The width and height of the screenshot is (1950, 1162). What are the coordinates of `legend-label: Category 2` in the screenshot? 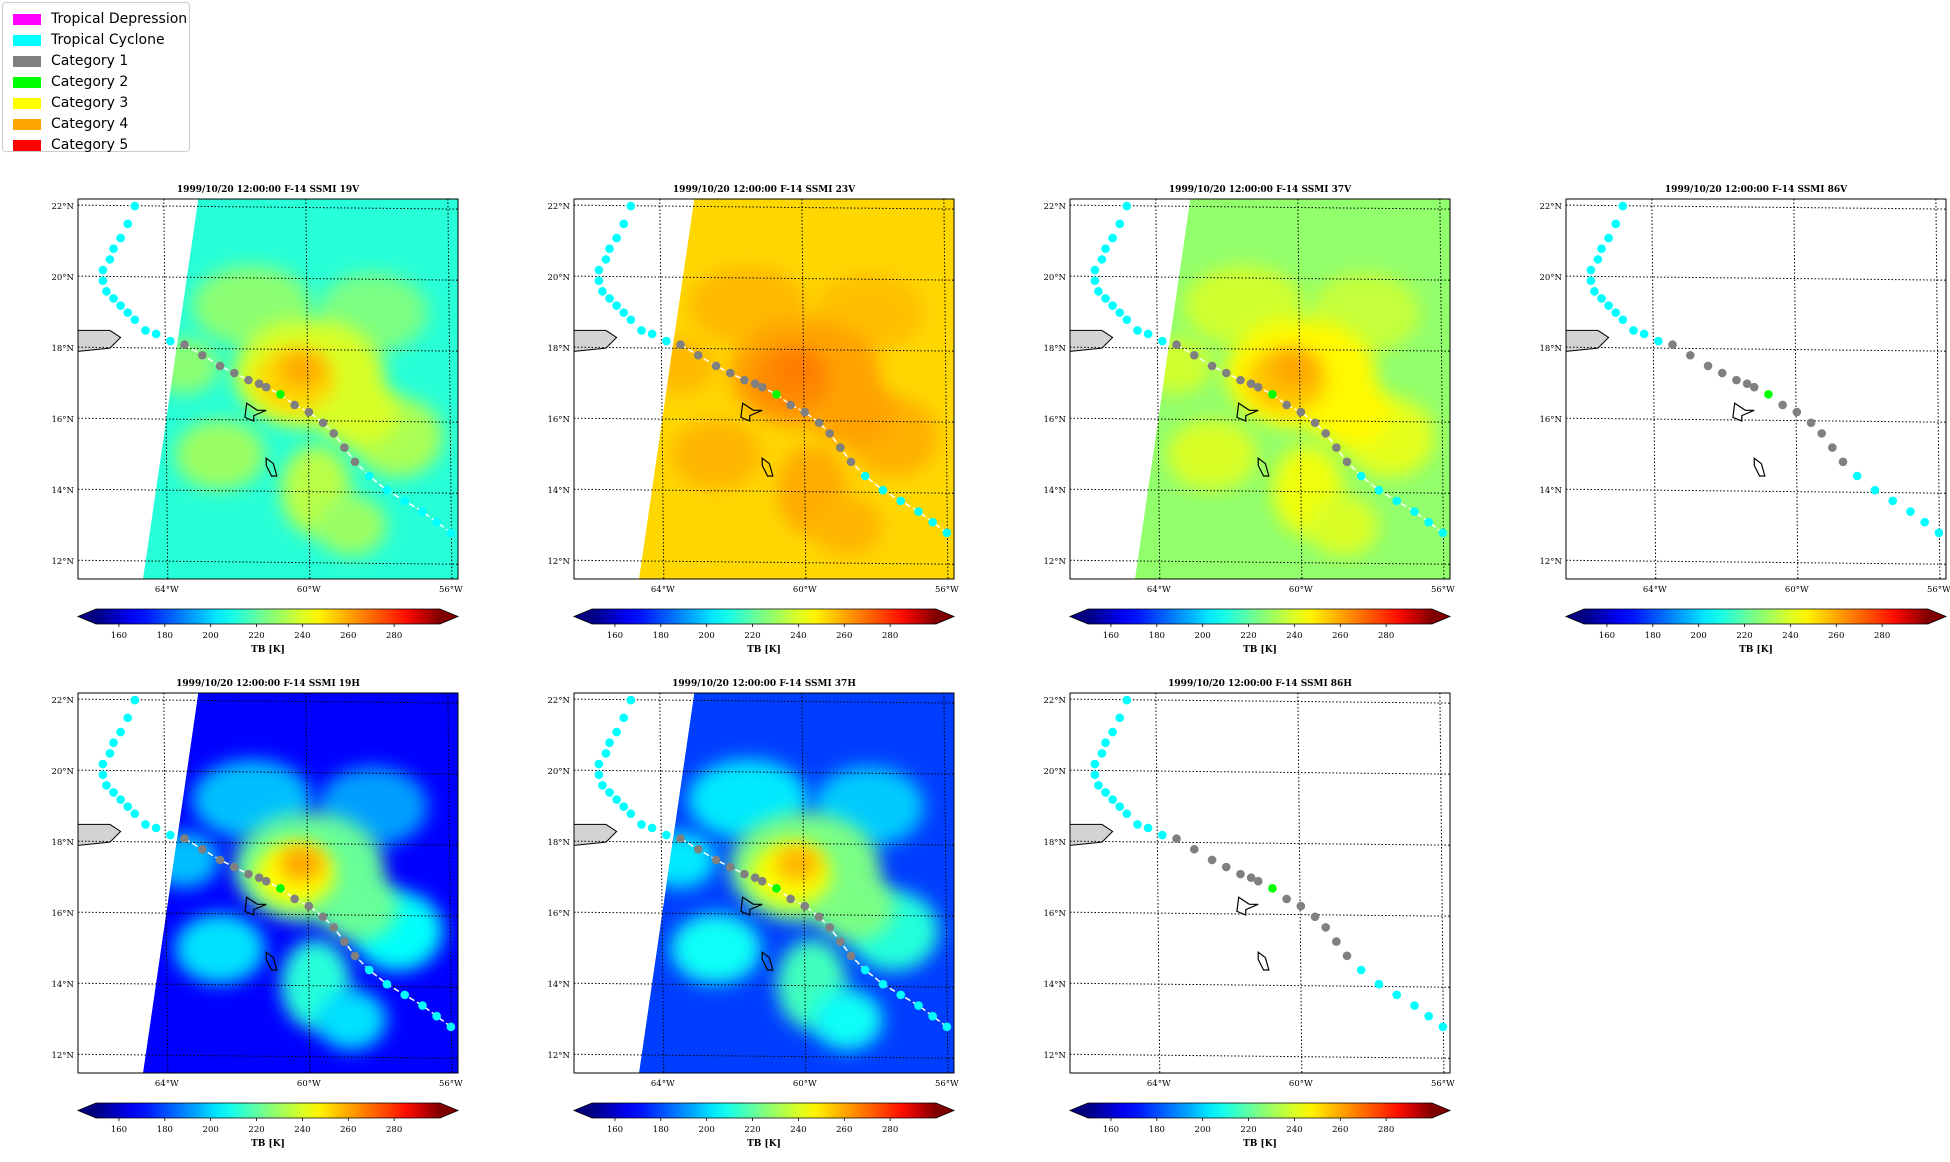 It's located at (90, 82).